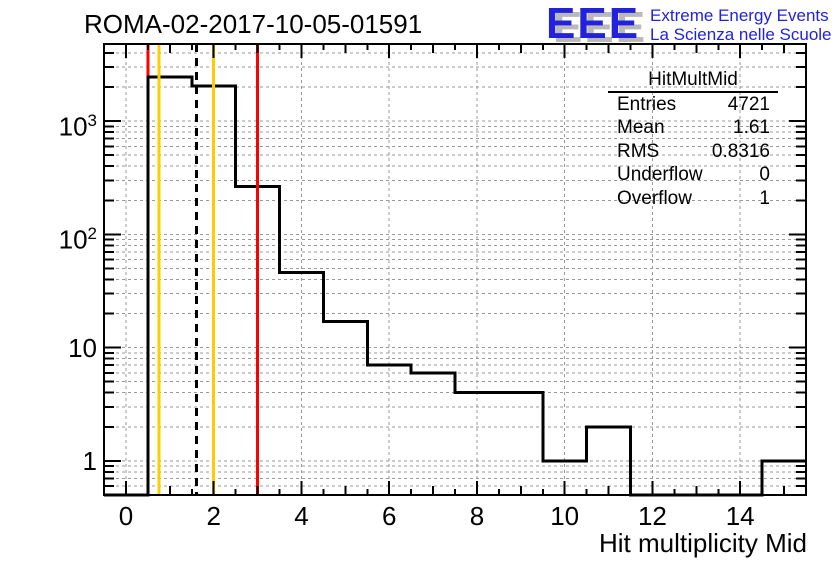 The width and height of the screenshot is (836, 572). Describe the element at coordinates (253, 24) in the screenshot. I see `plot-title: ROMA-02-2017-10-05-01591` at that location.